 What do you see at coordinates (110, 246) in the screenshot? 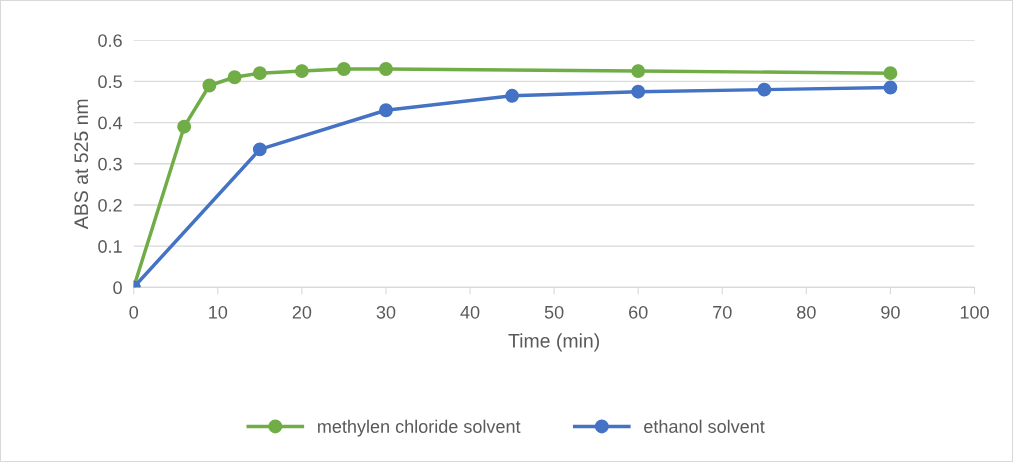
I see `y-tick-label: 0.1` at bounding box center [110, 246].